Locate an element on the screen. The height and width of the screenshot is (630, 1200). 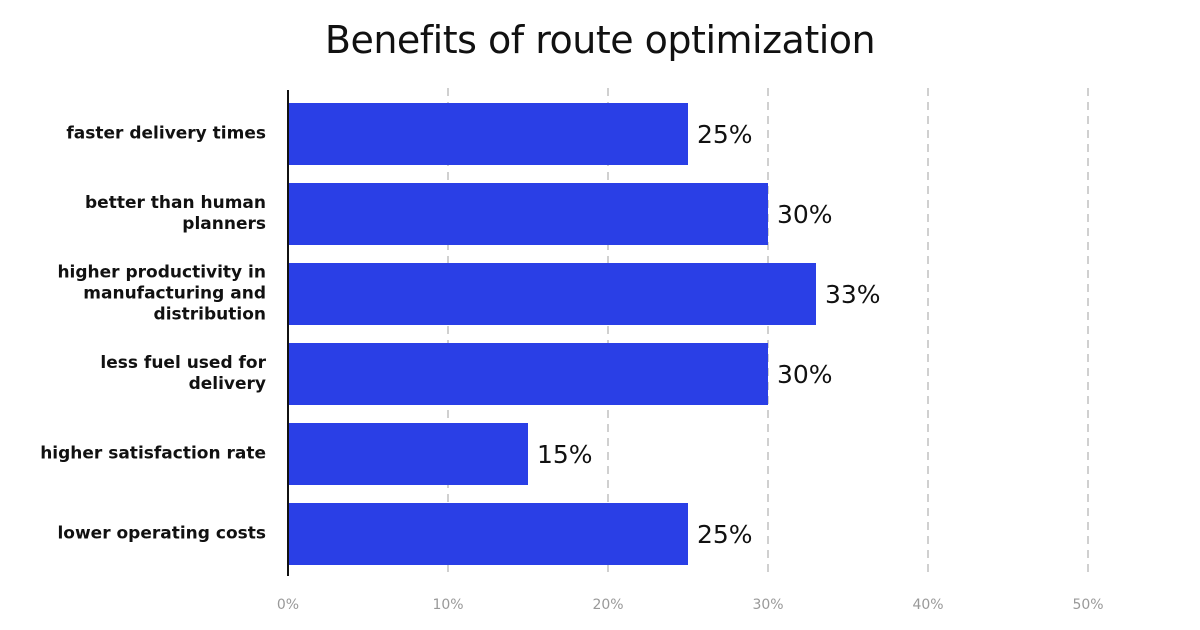
chart-title: Benefits of route optimization is located at coordinates (600, 40).